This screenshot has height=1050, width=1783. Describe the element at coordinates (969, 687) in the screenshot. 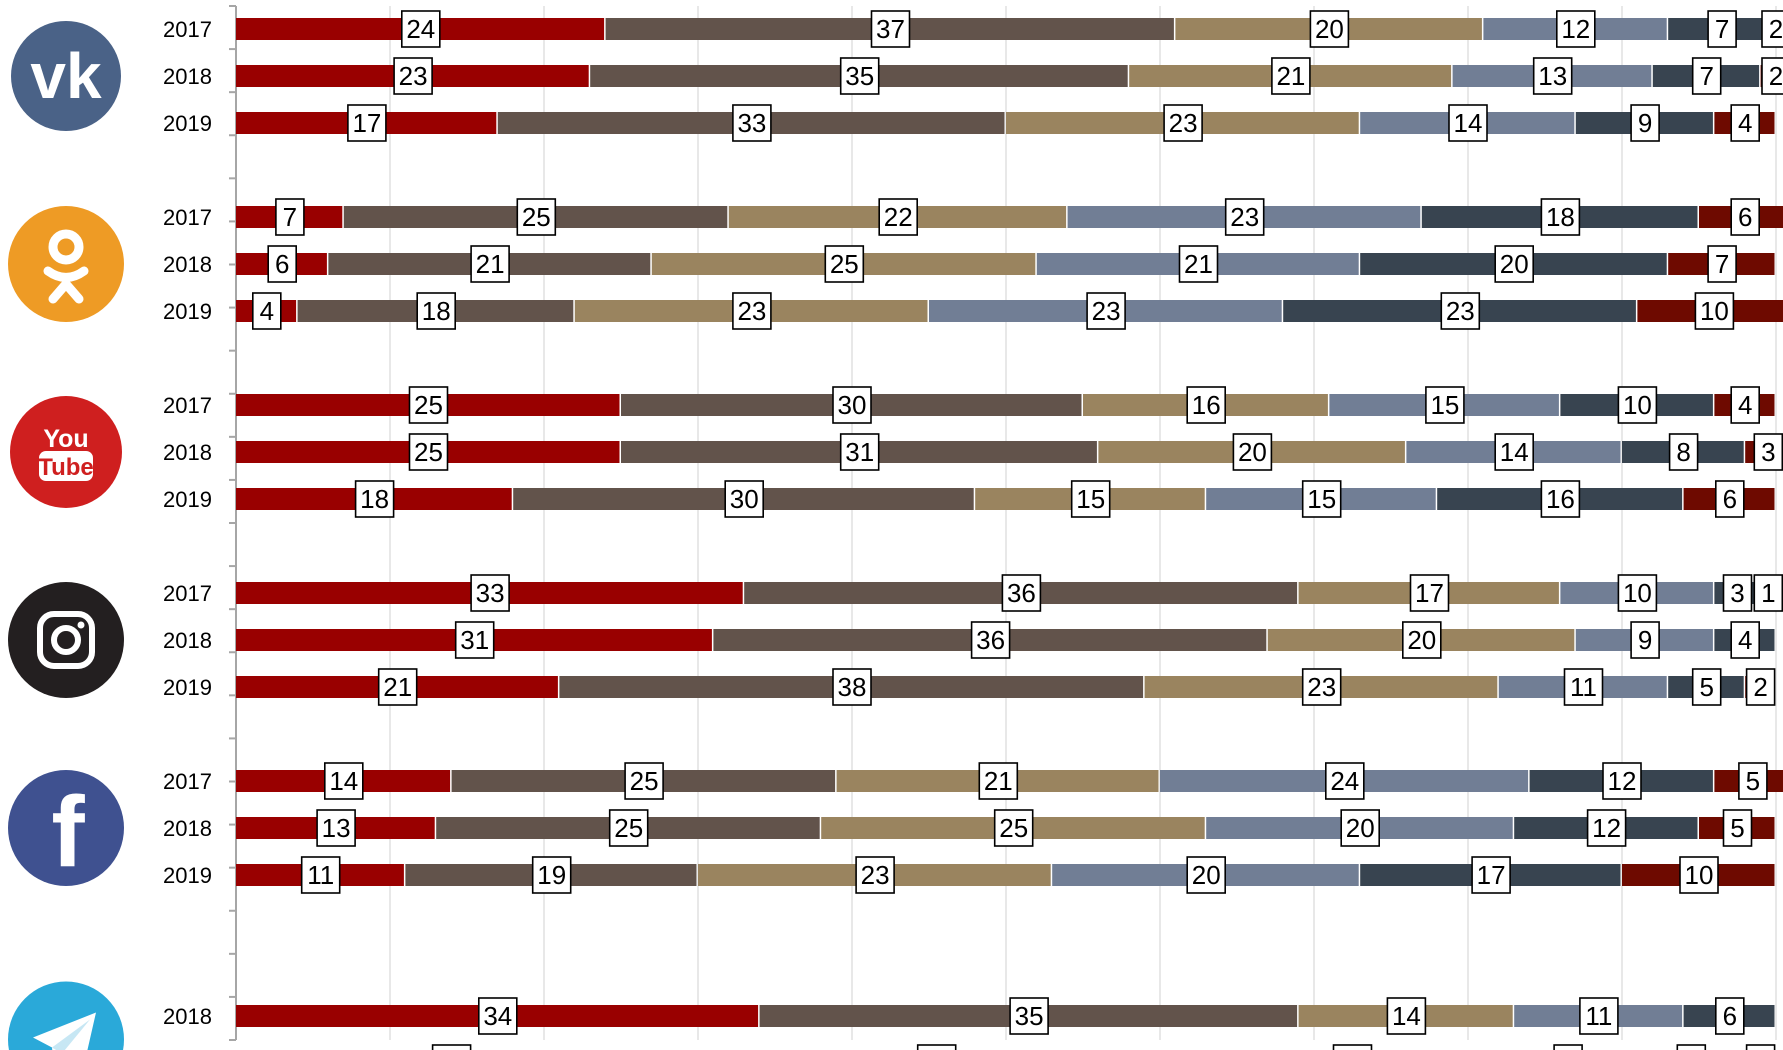

I see `bar-row: 2019 21 38 23 11 5 2` at that location.